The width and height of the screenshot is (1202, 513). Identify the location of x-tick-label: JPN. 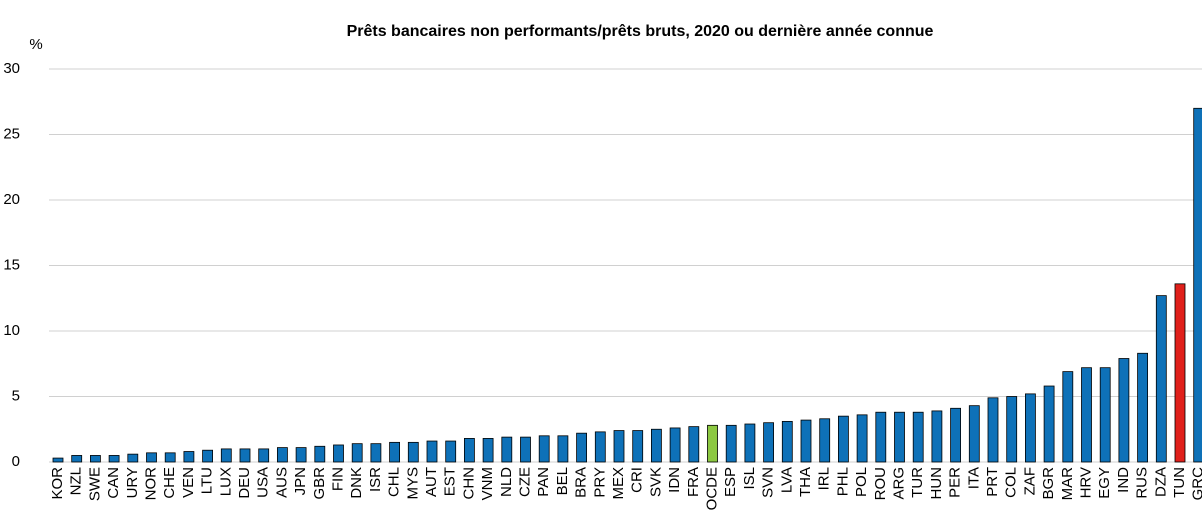
(300, 481).